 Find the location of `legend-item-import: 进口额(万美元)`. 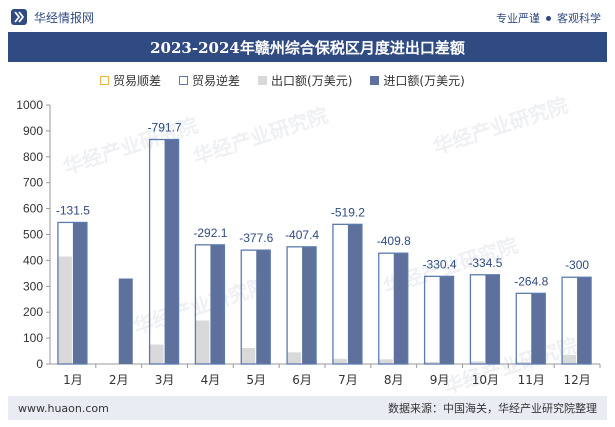

legend-item-import: 进口额(万美元) is located at coordinates (417, 80).